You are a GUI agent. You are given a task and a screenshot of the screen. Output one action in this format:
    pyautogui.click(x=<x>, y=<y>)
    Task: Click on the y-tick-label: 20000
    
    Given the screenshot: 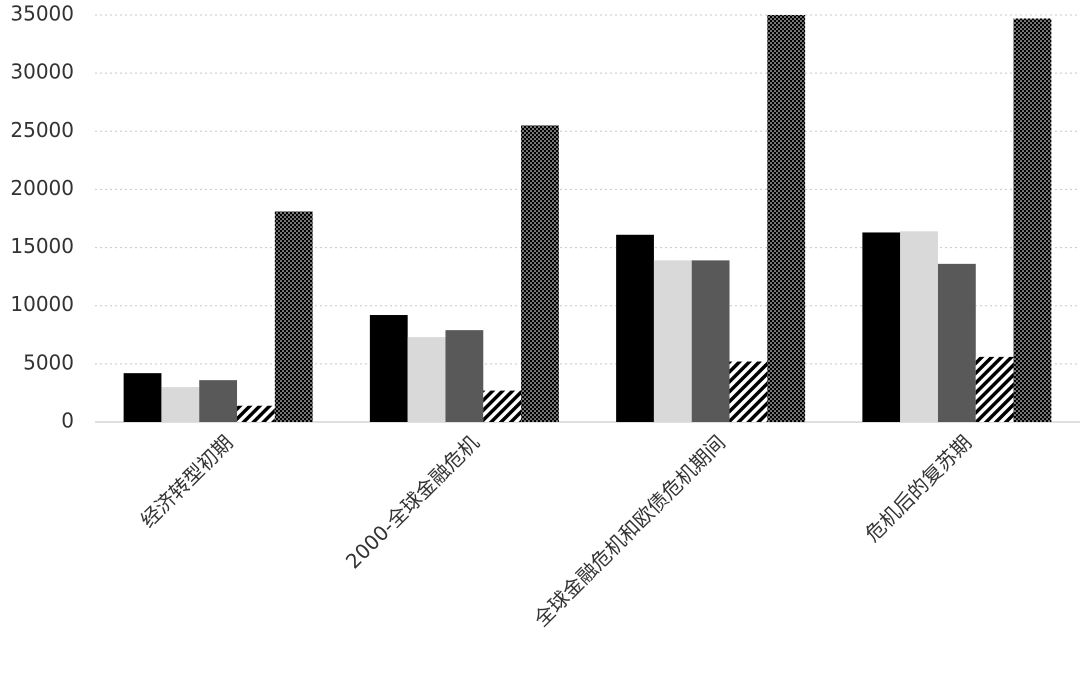 What is the action you would take?
    pyautogui.click(x=42, y=188)
    